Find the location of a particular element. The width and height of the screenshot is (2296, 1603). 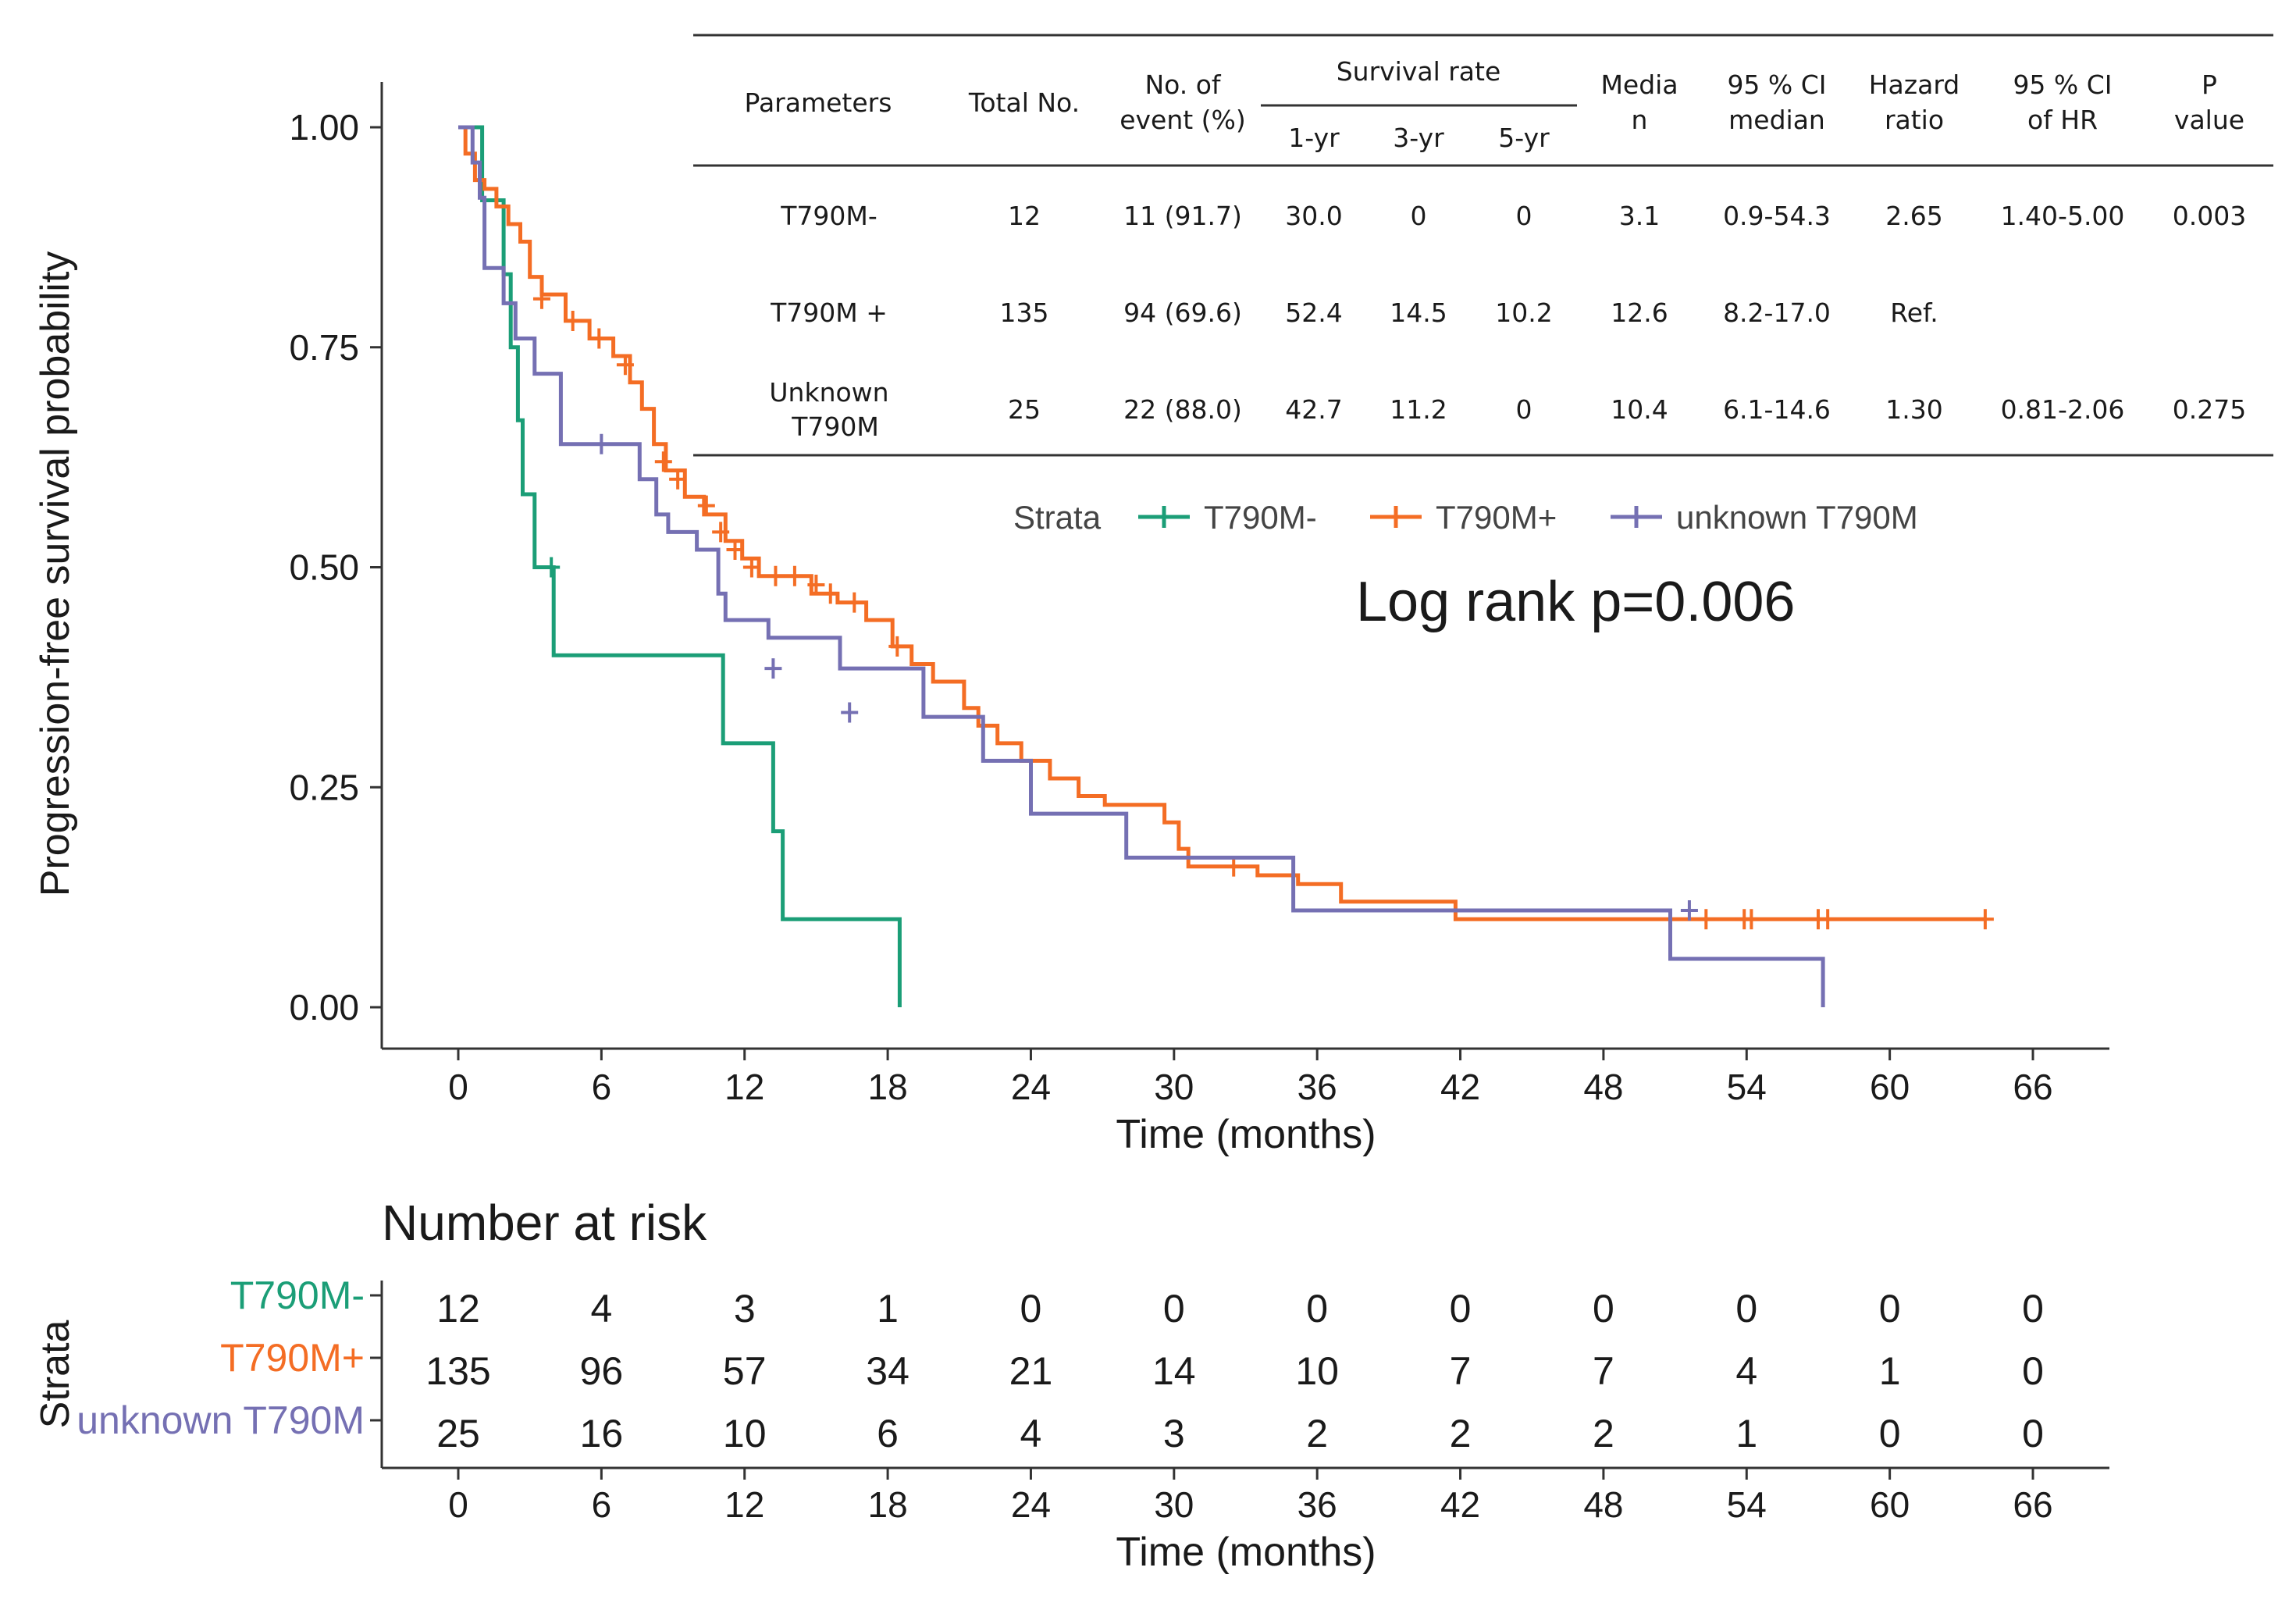

header-media: Media is located at coordinates (1639, 84).